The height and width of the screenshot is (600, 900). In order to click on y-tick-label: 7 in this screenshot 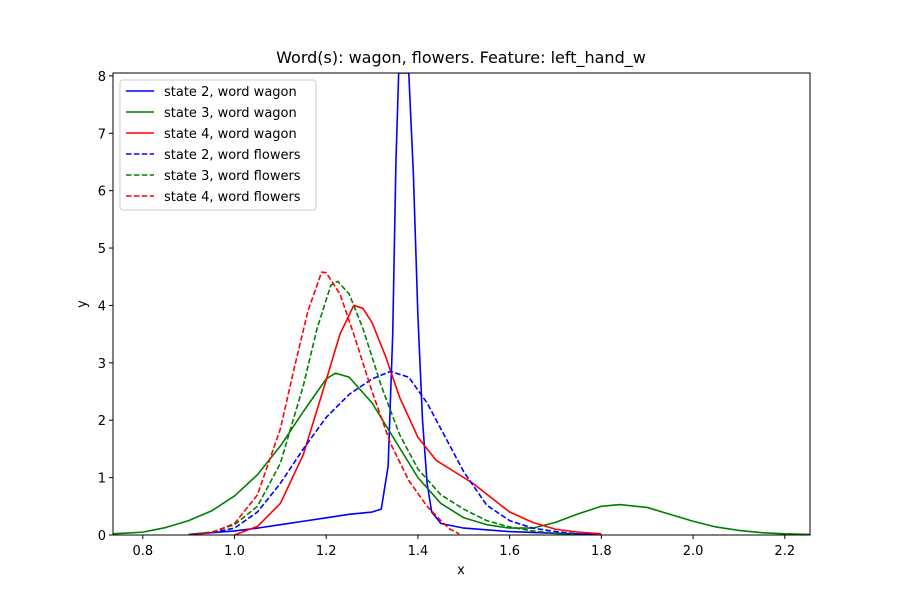, I will do `click(102, 134)`.